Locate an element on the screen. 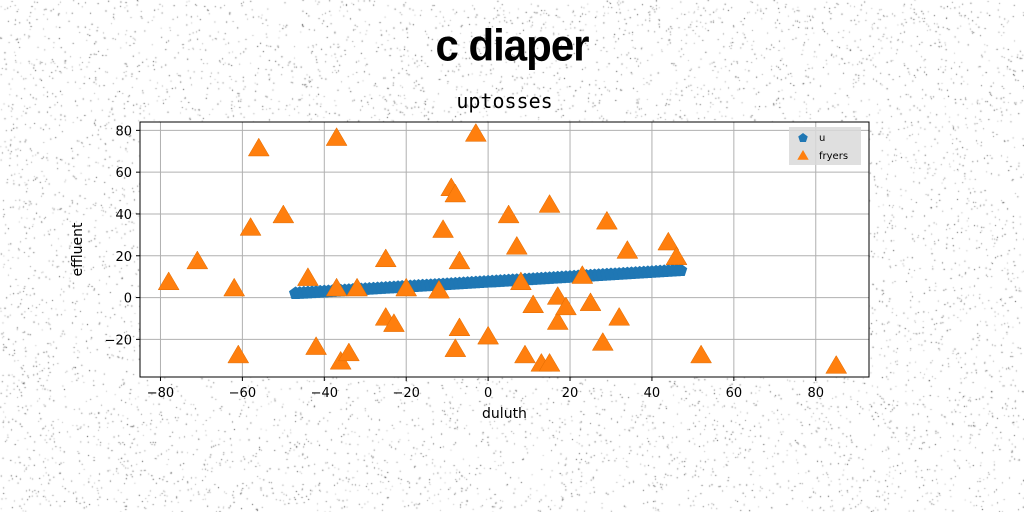  x-axis-ticks: −80 −60 −40 −20 0 20 40 60 80 is located at coordinates (485, 389).